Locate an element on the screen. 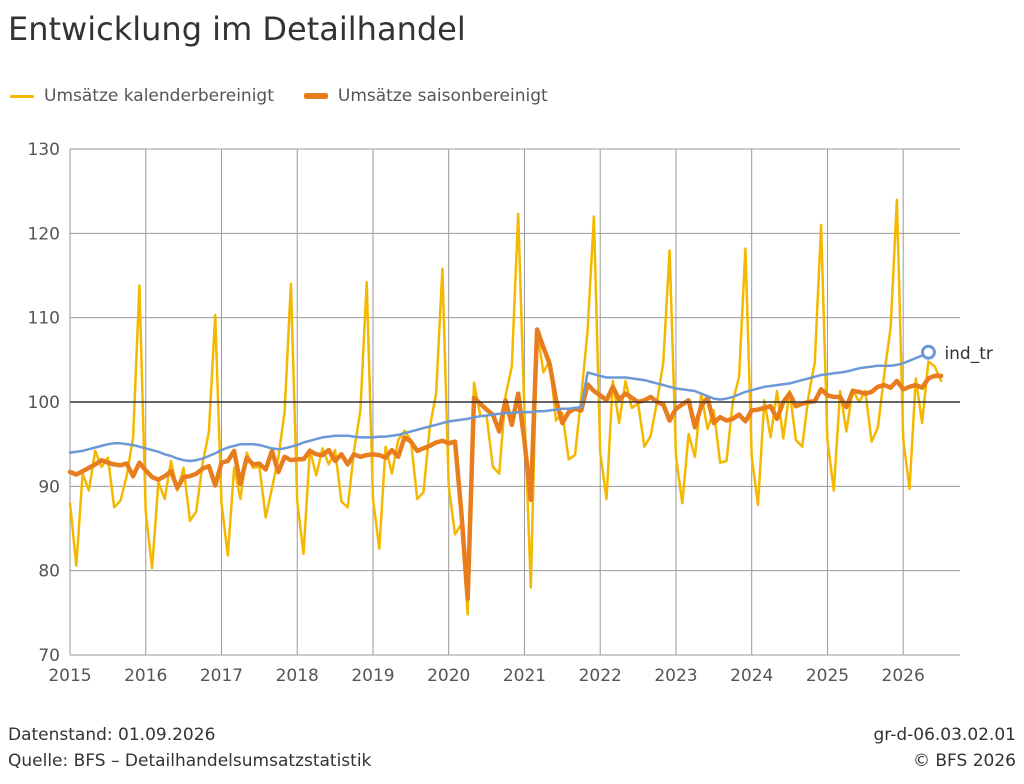  y-tick-label-80: 80 is located at coordinates (49, 572).